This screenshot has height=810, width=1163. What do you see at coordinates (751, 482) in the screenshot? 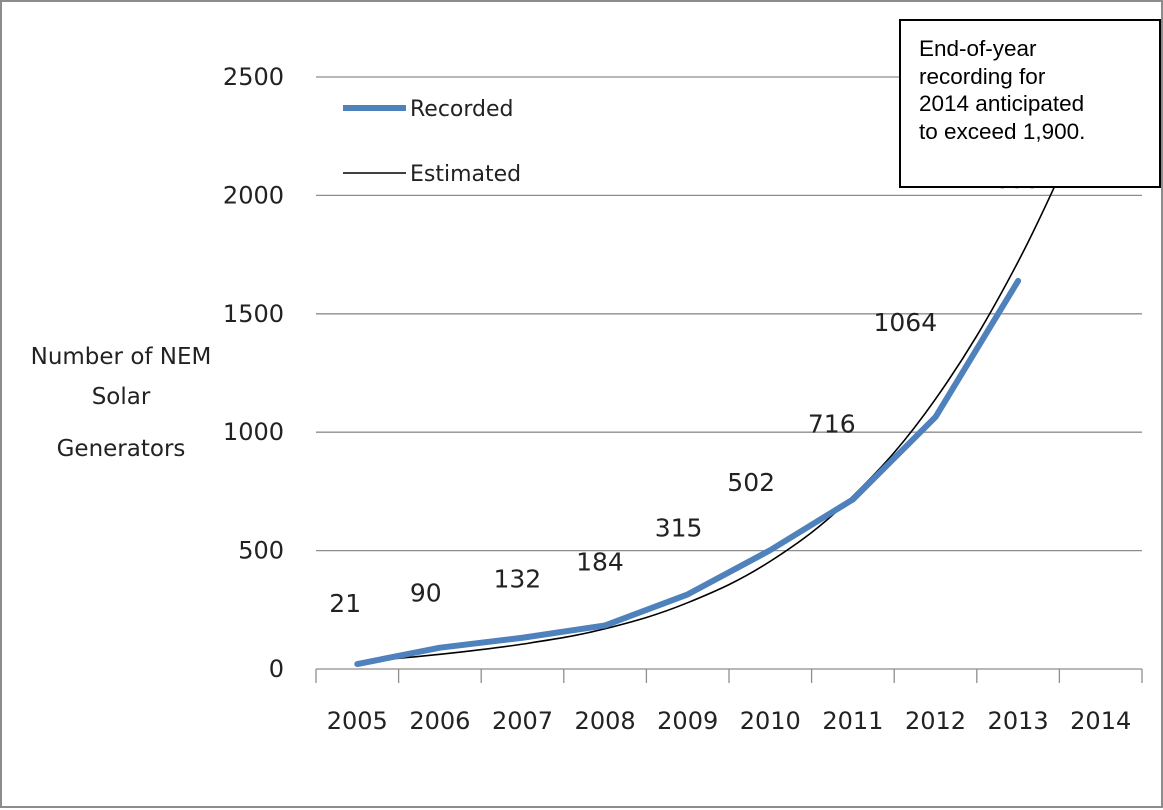
I see `data-label: 502` at bounding box center [751, 482].